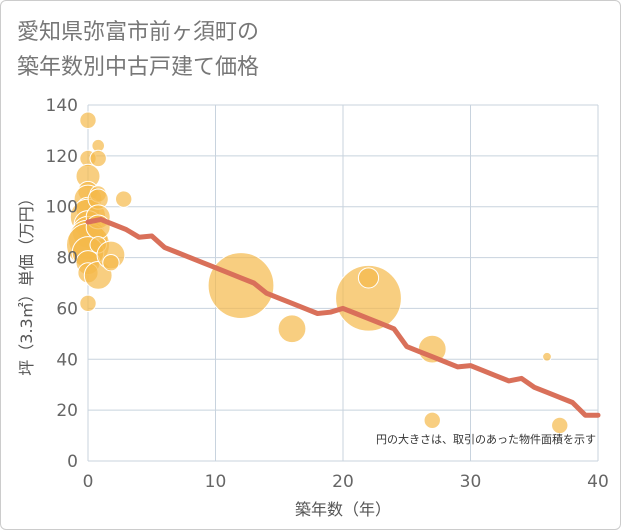  Describe the element at coordinates (26, 282) in the screenshot. I see `y-axis-label: 坪（3.3㎡）単価（万円）` at that location.